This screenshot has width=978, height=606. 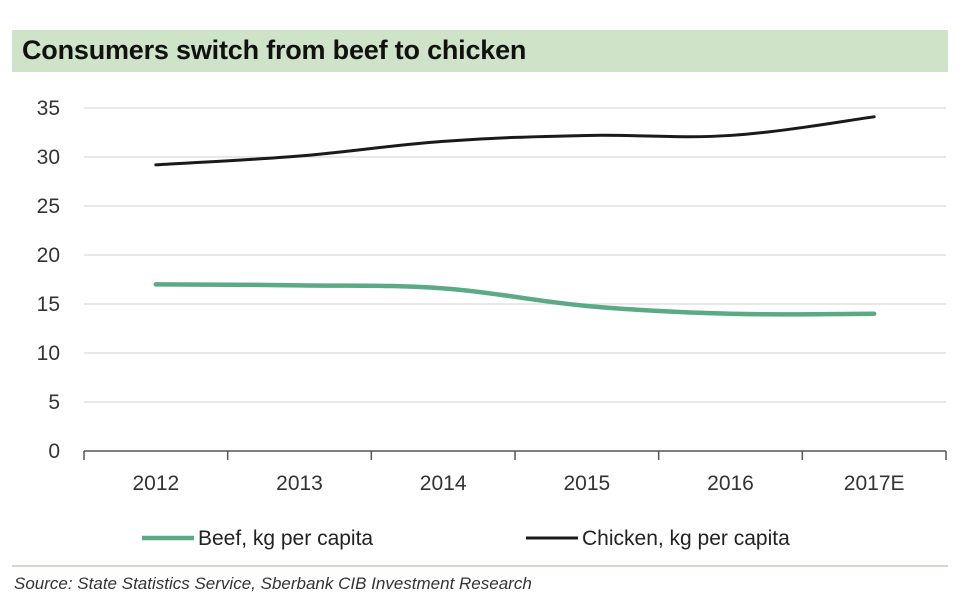 I want to click on x-tick-label: 2012, so click(x=155, y=483).